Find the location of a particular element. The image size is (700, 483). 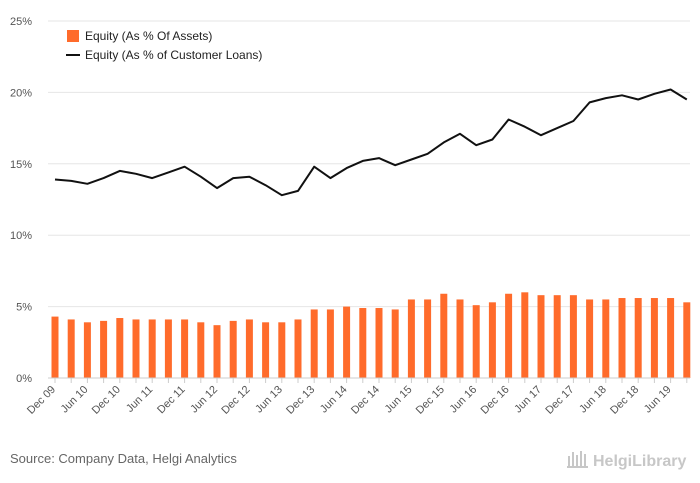

x-tick-label: Jun 12 is located at coordinates (204, 400).